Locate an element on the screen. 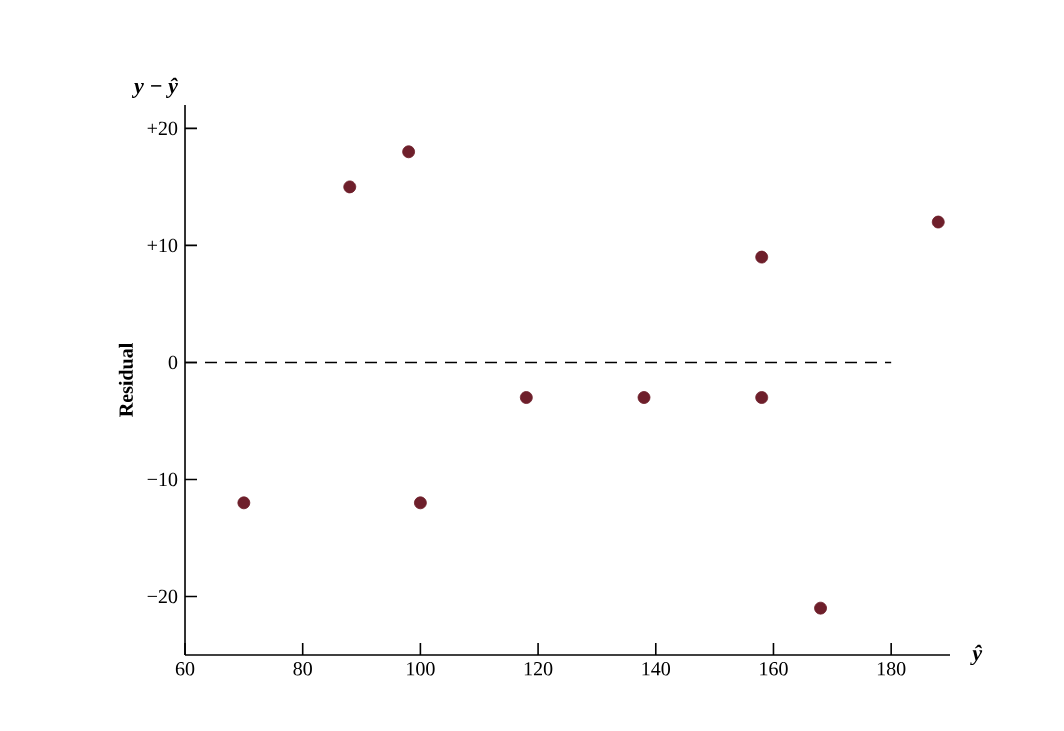 Image resolution: width=1064 pixels, height=731 pixels. y-tick-label: −20 is located at coordinates (162, 596).